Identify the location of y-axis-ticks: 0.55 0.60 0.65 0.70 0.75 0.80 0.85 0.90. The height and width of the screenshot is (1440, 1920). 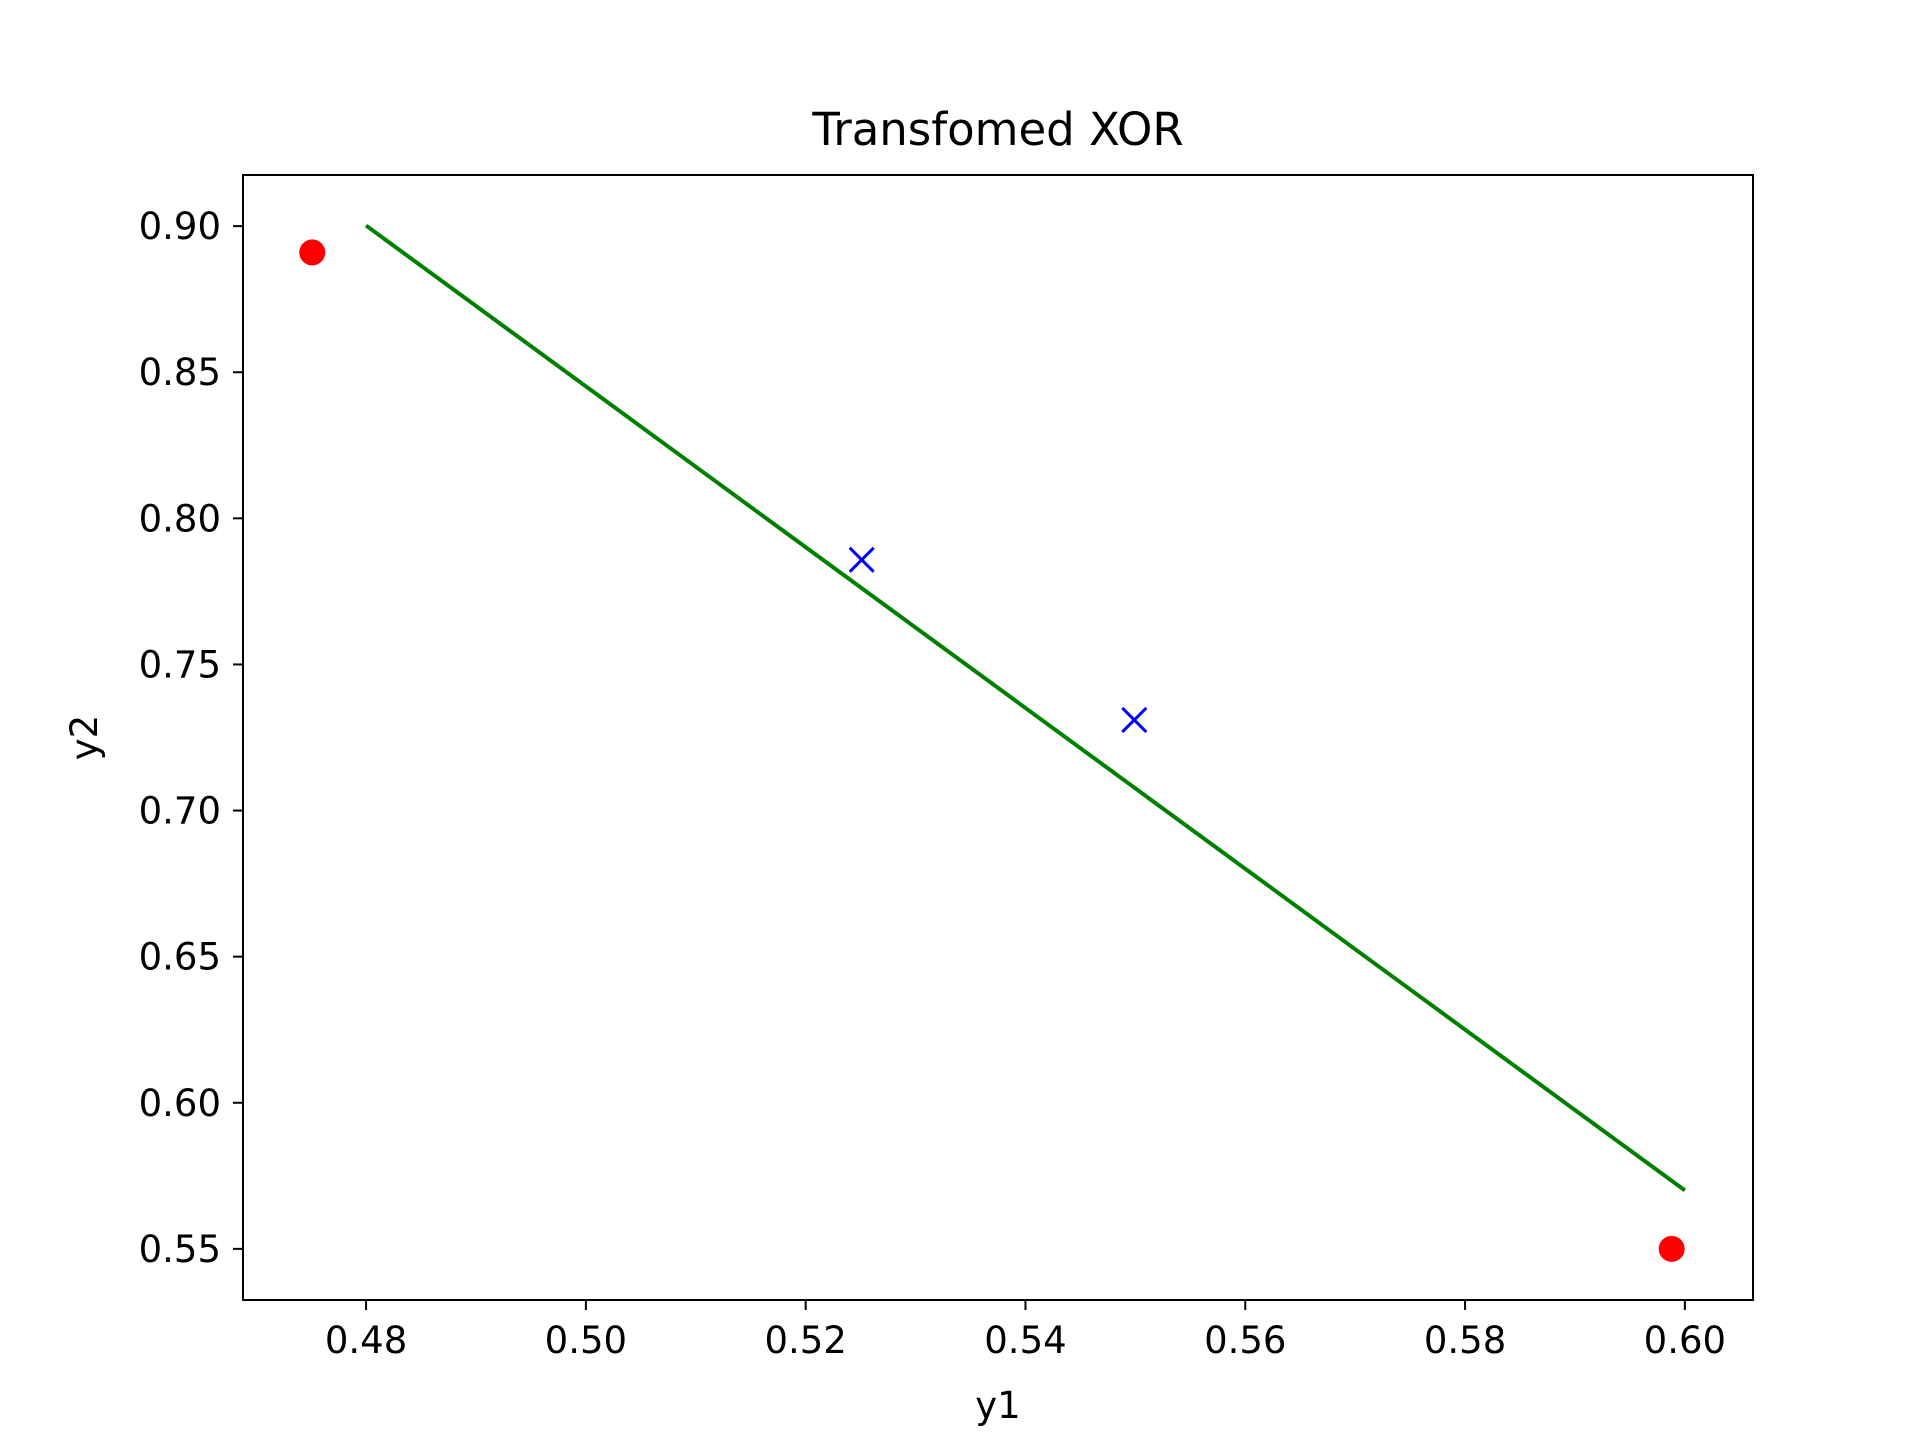
(191, 738).